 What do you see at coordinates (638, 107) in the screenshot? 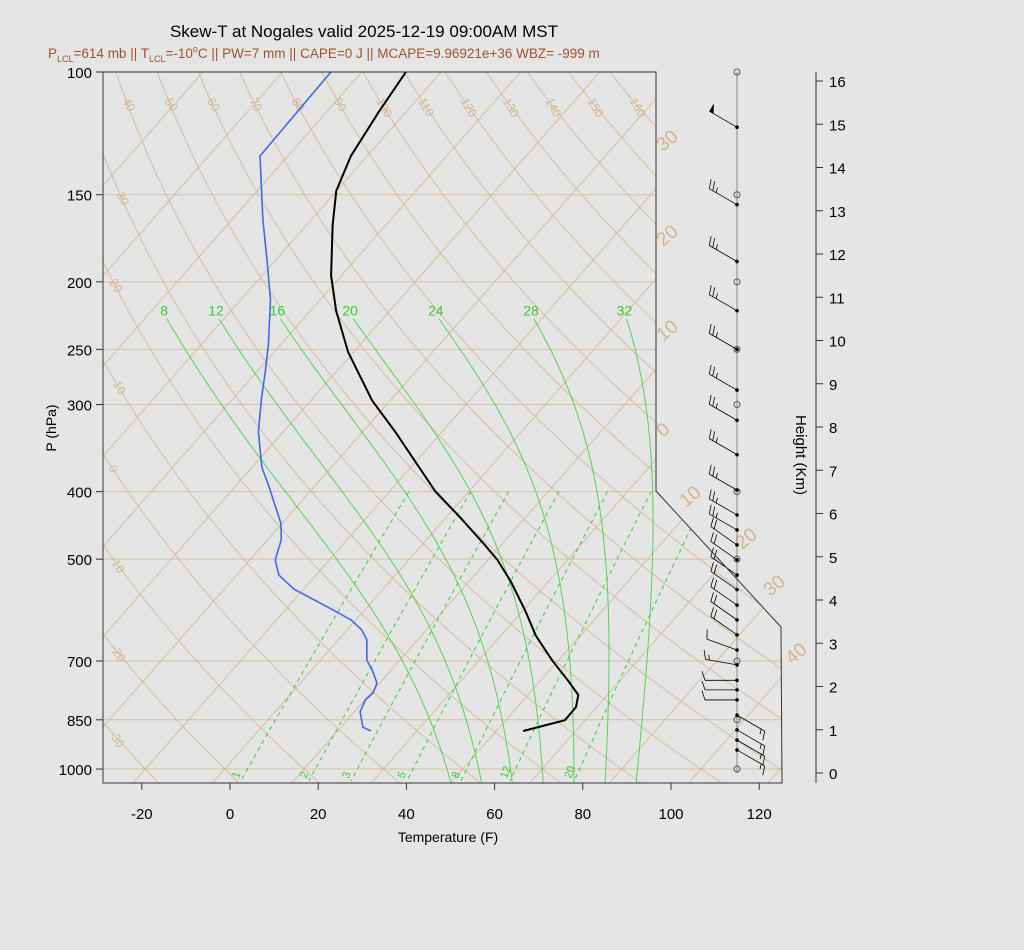
I see `dry-adiabat-label: 160` at bounding box center [638, 107].